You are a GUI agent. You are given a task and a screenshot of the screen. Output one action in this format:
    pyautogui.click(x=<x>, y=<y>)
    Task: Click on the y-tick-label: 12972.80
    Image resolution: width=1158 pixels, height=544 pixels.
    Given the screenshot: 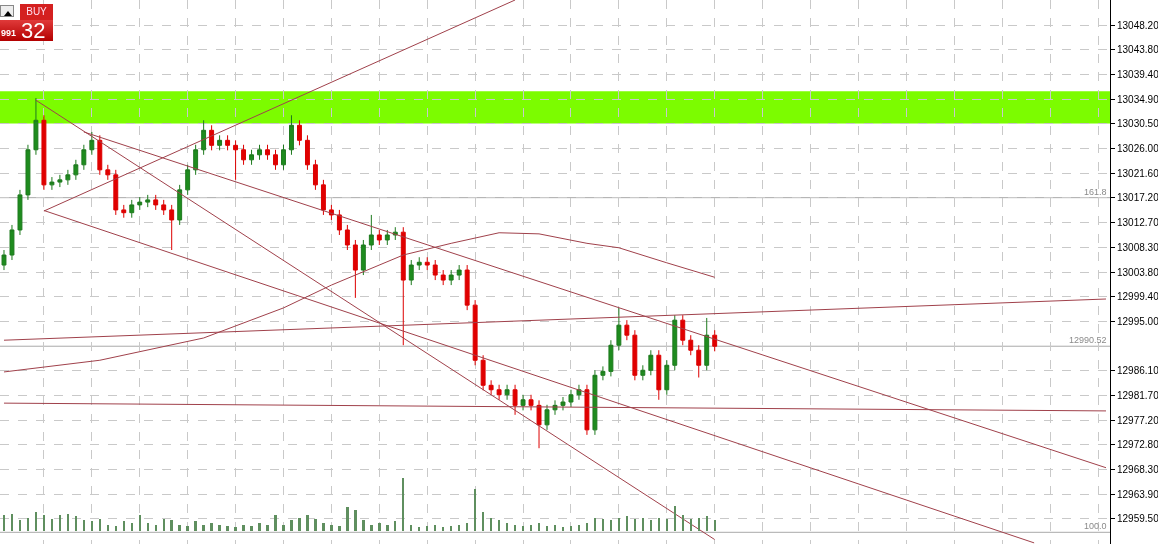 What is the action you would take?
    pyautogui.click(x=1137, y=445)
    